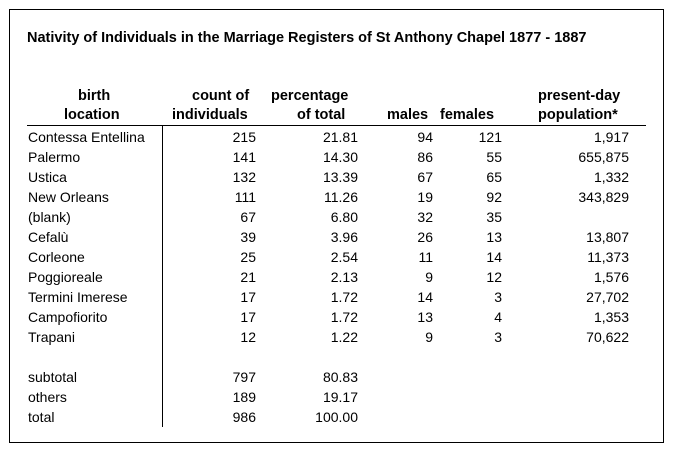  I want to click on table-row-7-population-cell: 1,576, so click(611, 277).